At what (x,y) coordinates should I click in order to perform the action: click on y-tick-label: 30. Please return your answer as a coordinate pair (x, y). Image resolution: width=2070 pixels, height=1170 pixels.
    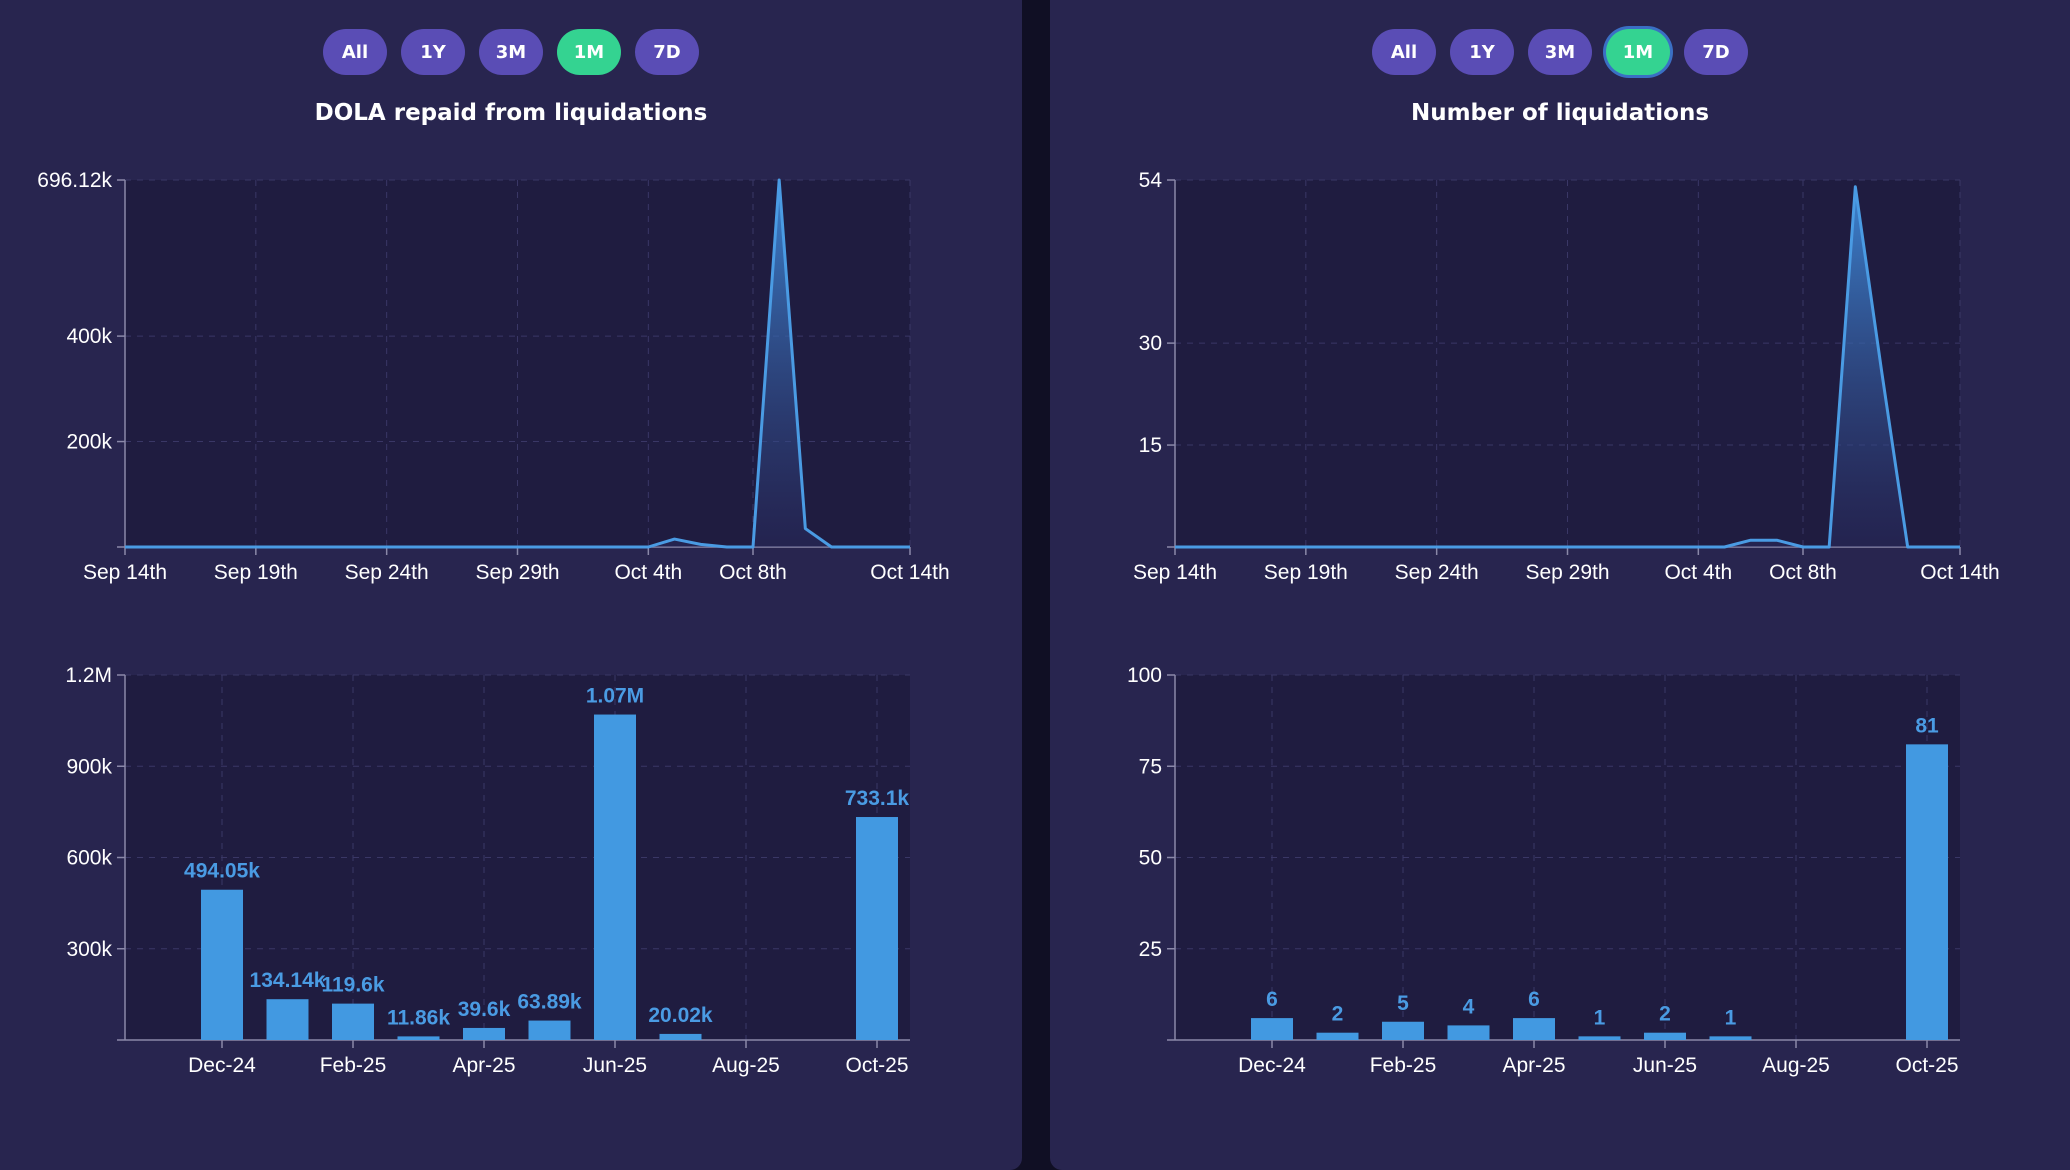
    Looking at the image, I should click on (1150, 343).